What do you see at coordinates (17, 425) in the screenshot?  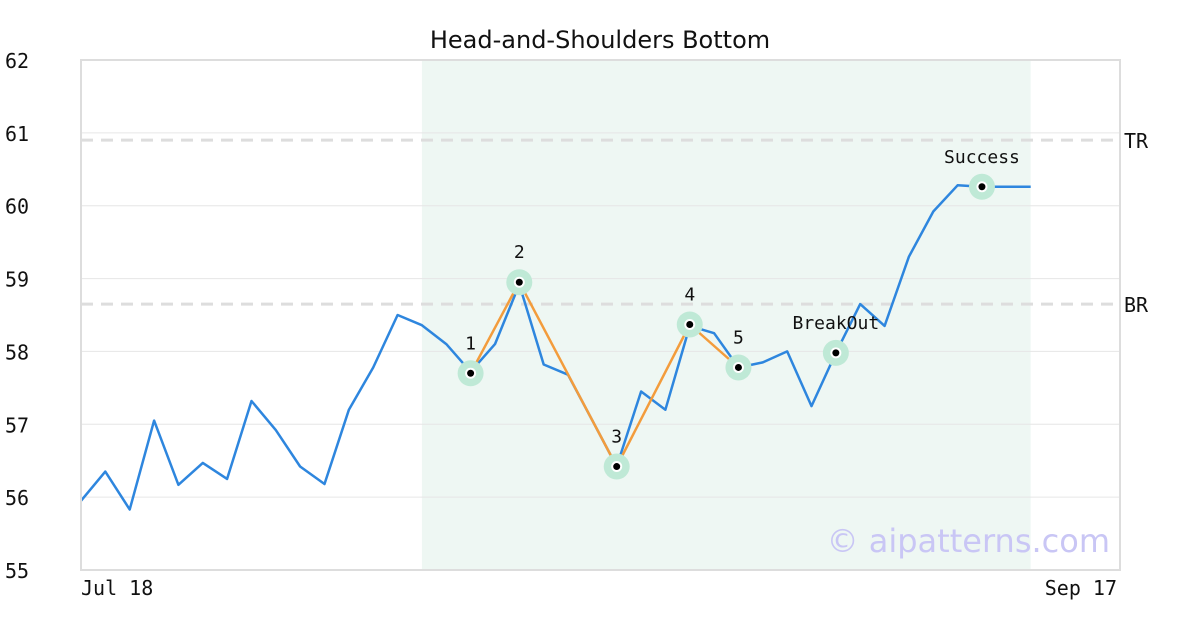 I see `y-tick-label: 57` at bounding box center [17, 425].